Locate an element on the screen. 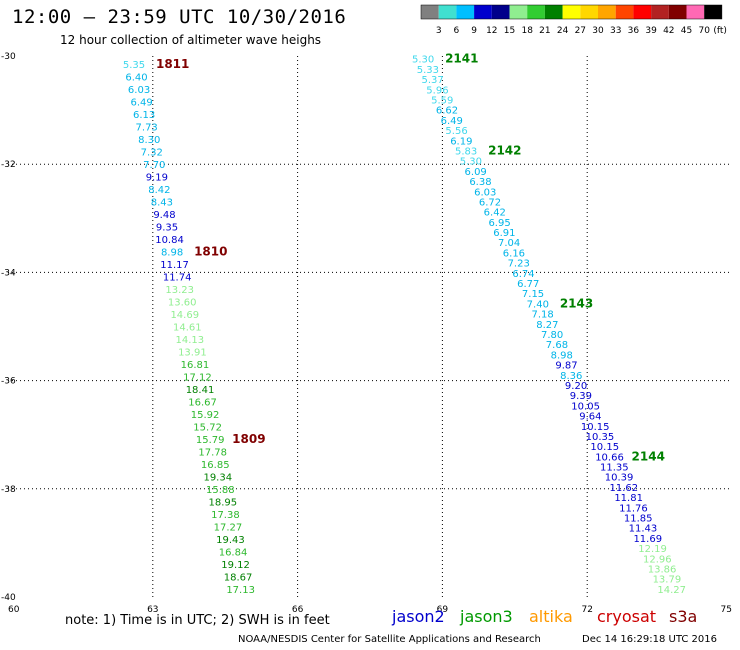  wave-height-point: 10.84 is located at coordinates (169, 240).